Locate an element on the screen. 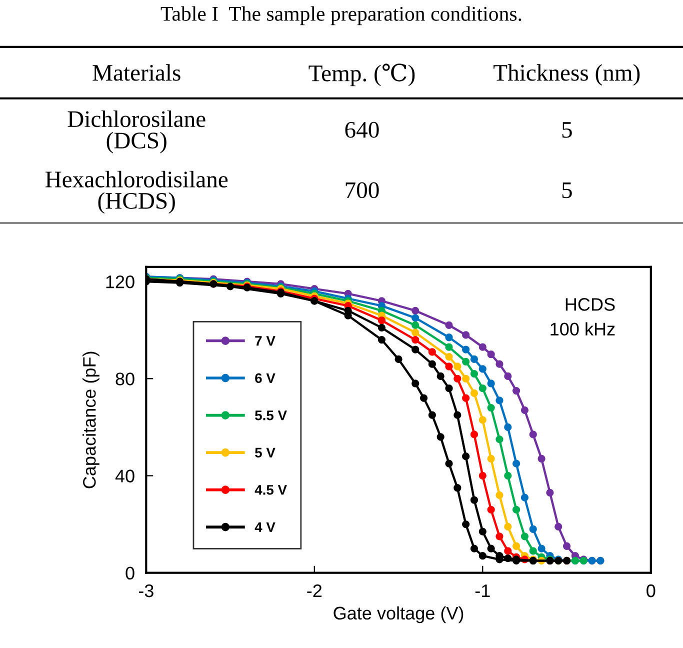 The width and height of the screenshot is (683, 648). y-axis-title: Capacitance (pF) is located at coordinates (91, 420).